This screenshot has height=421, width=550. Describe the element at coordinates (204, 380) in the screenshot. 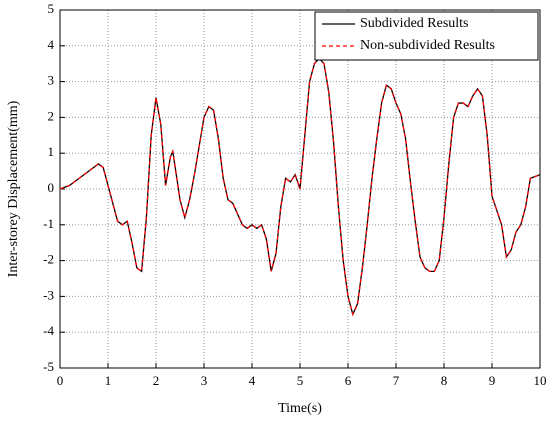

I see `x-tick-label: 3` at that location.